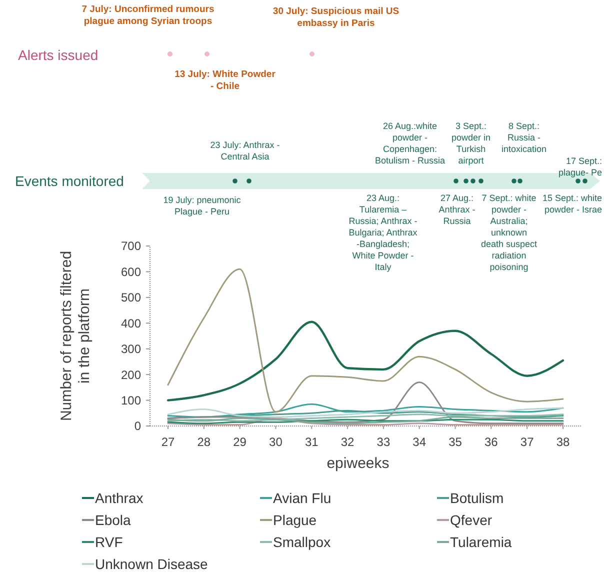 This screenshot has width=604, height=574. I want to click on x-tick-label: 30, so click(276, 442).